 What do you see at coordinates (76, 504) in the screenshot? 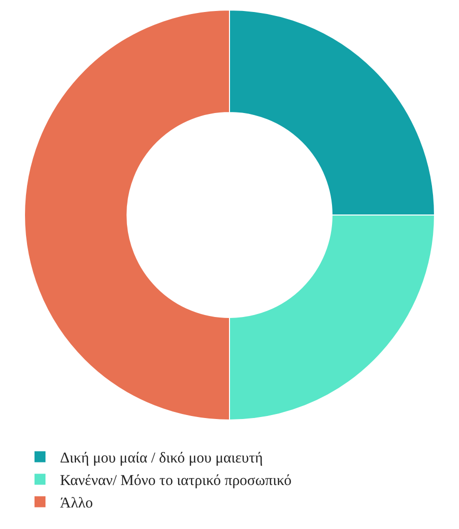
I see `legend-label: Άλλο` at bounding box center [76, 504].